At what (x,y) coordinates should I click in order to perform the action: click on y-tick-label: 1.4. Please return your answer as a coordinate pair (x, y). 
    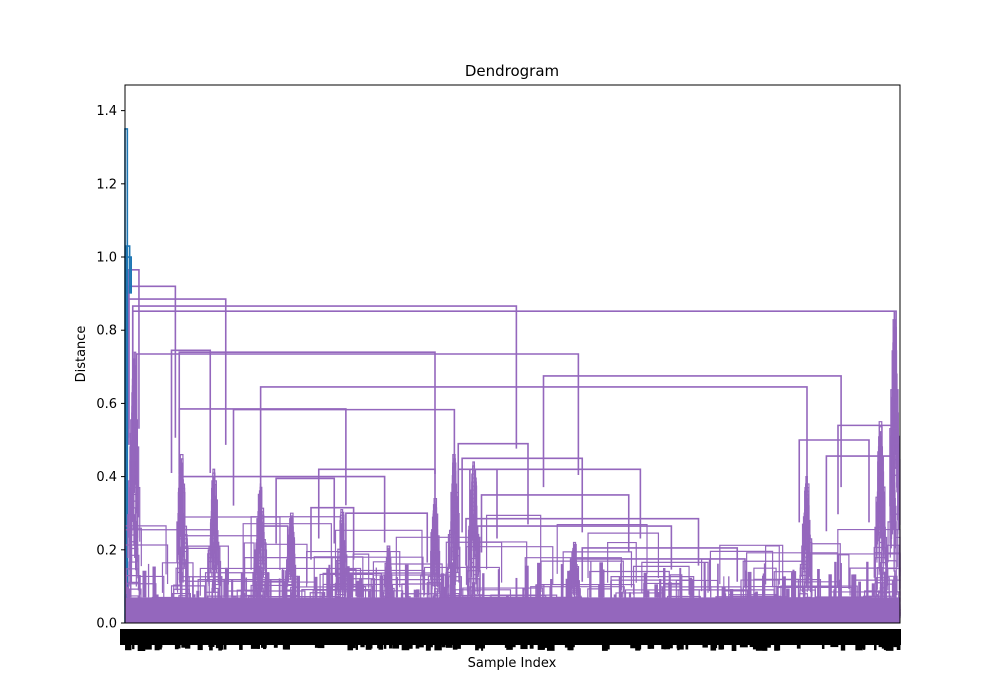
    Looking at the image, I should click on (106, 111).